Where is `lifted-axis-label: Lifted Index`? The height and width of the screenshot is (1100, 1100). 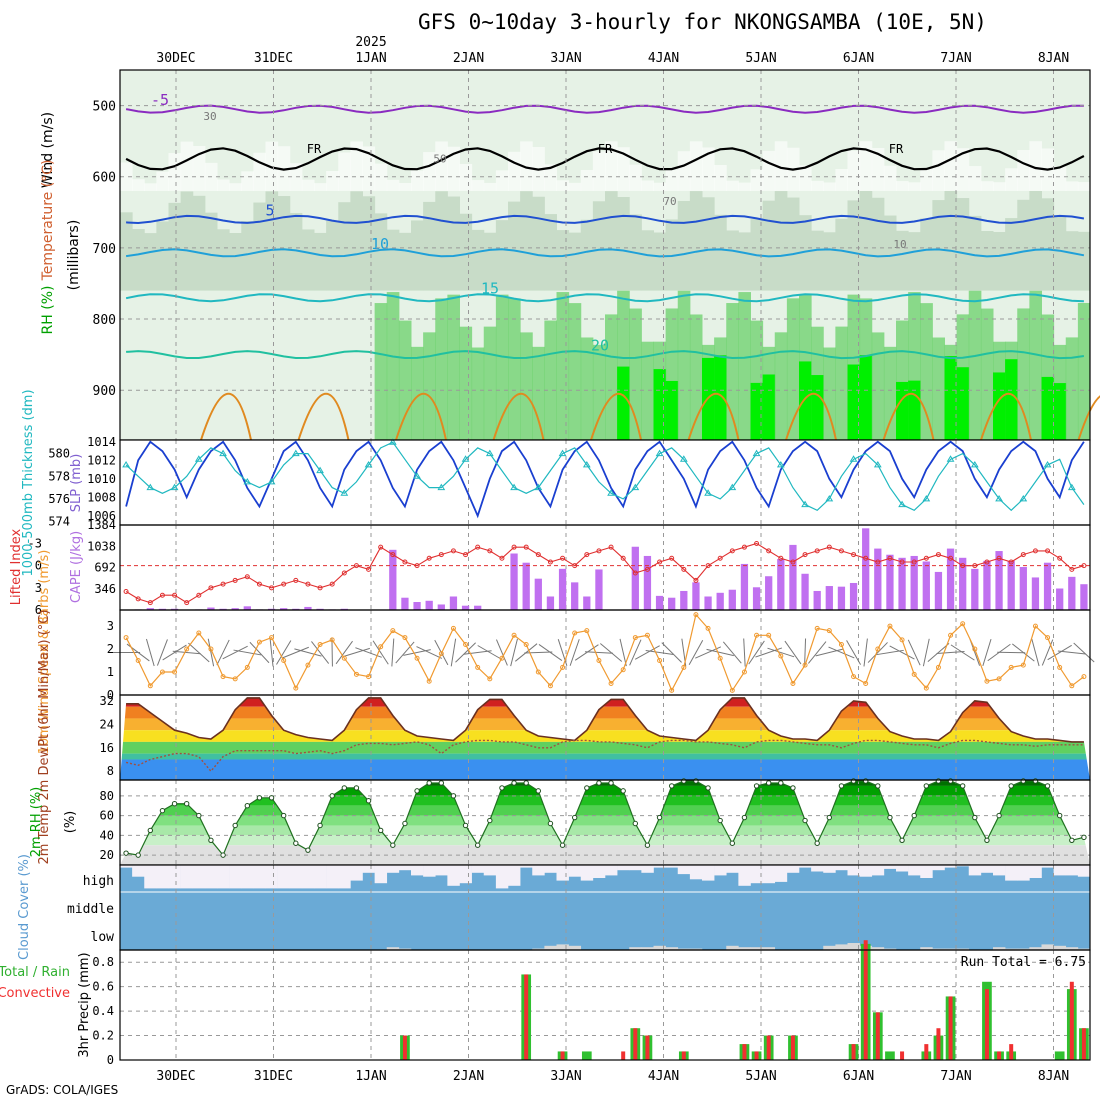
lifted-axis-label: Lifted Index is located at coordinates (16, 566).